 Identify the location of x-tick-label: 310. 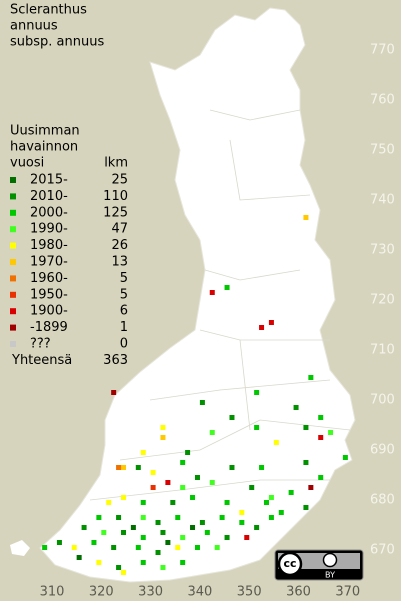
(52, 592).